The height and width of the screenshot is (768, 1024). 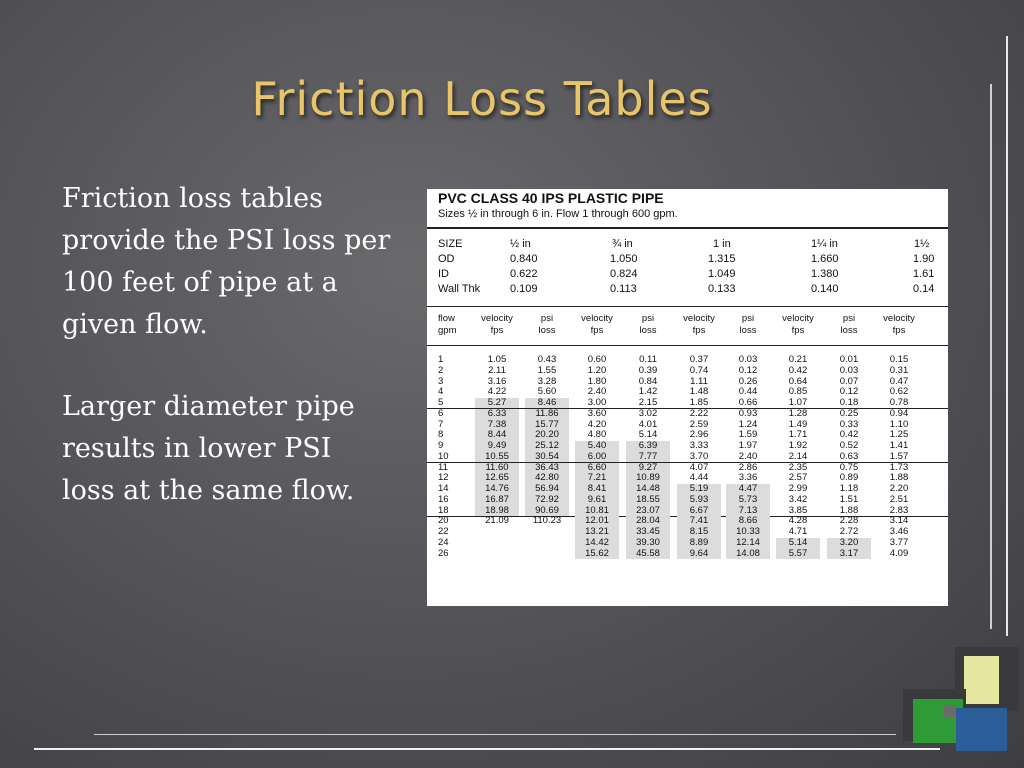 What do you see at coordinates (798, 435) in the screenshot?
I see `table-cell: 1.71` at bounding box center [798, 435].